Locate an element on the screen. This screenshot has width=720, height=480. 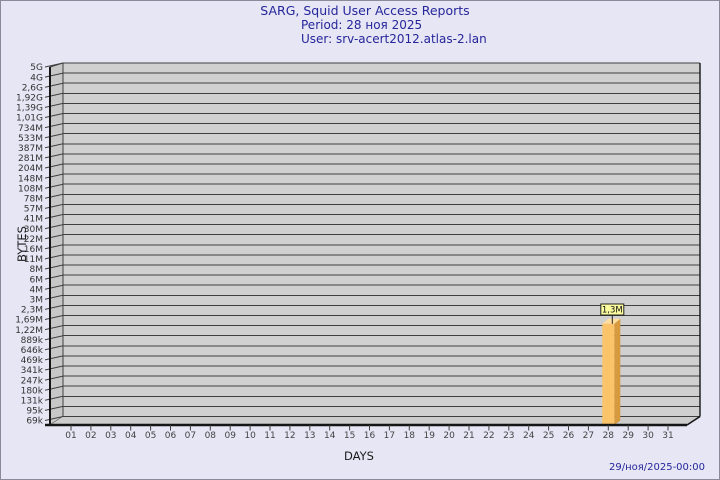
day-label: 15 is located at coordinates (349, 436).